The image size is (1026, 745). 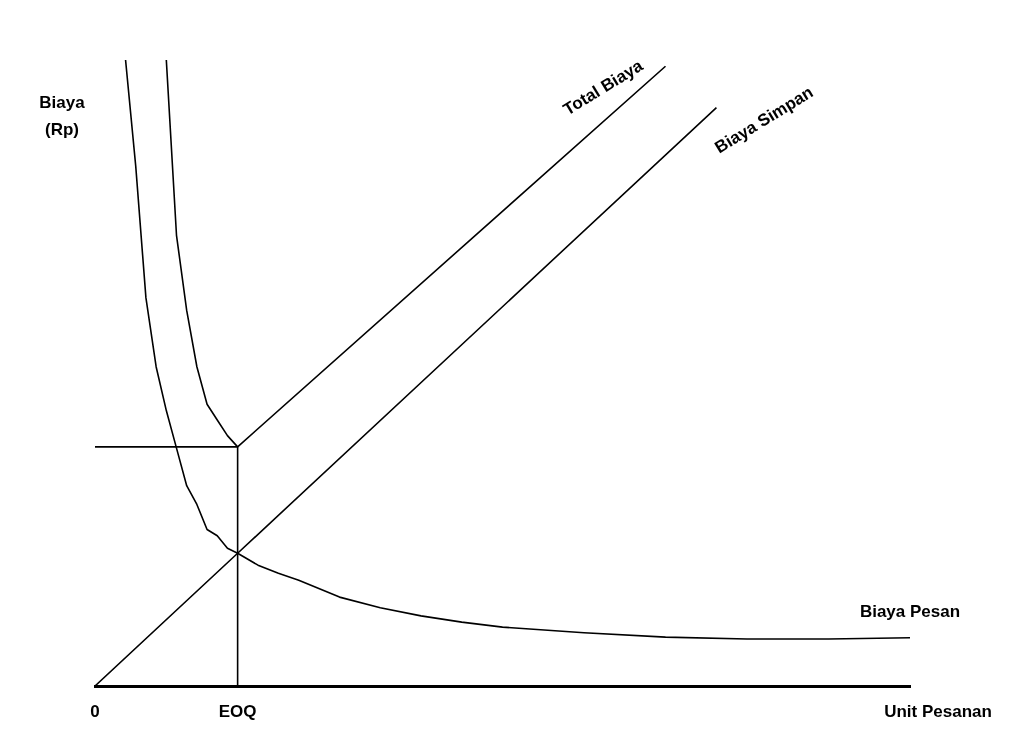 I want to click on x-tick-label: 0, so click(x=95, y=711).